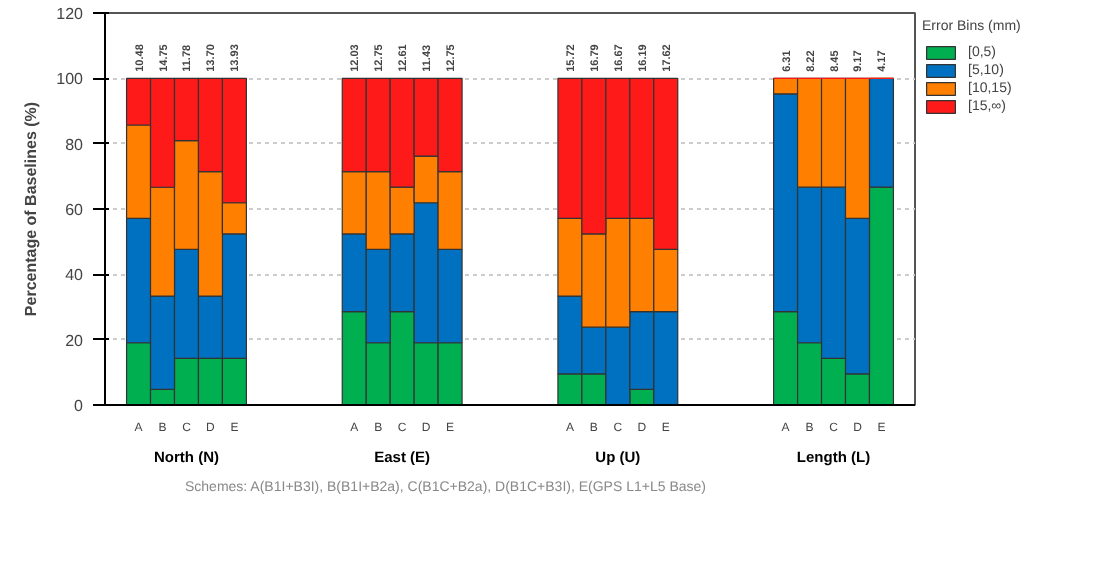 The height and width of the screenshot is (562, 1100). Describe the element at coordinates (75, 144) in the screenshot. I see `y-tick-label: 80` at that location.